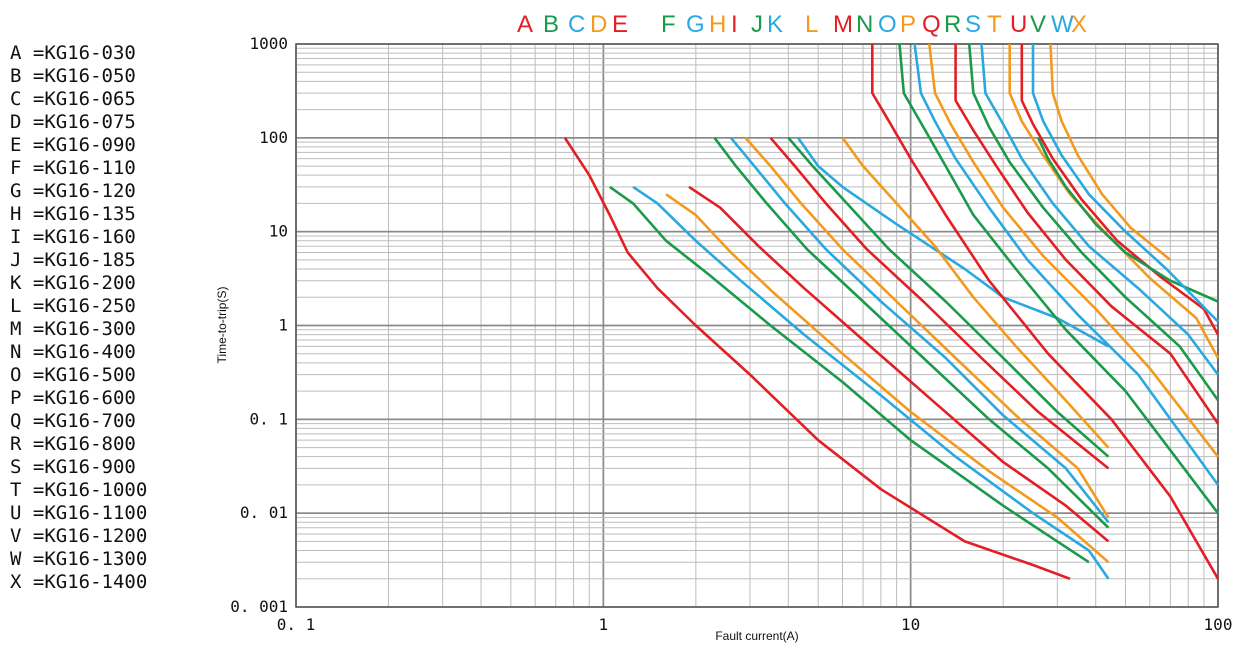 This screenshot has height=648, width=1247. What do you see at coordinates (1079, 24) in the screenshot?
I see `header-letter-x: X` at bounding box center [1079, 24].